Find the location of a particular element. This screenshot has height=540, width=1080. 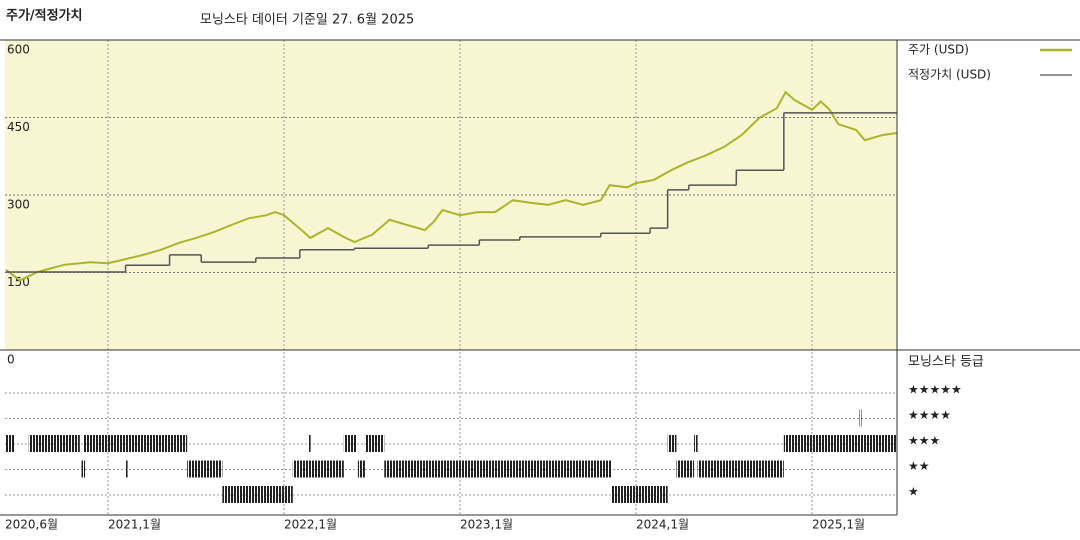

x-tick-label: 2023,1월 is located at coordinates (486, 525).